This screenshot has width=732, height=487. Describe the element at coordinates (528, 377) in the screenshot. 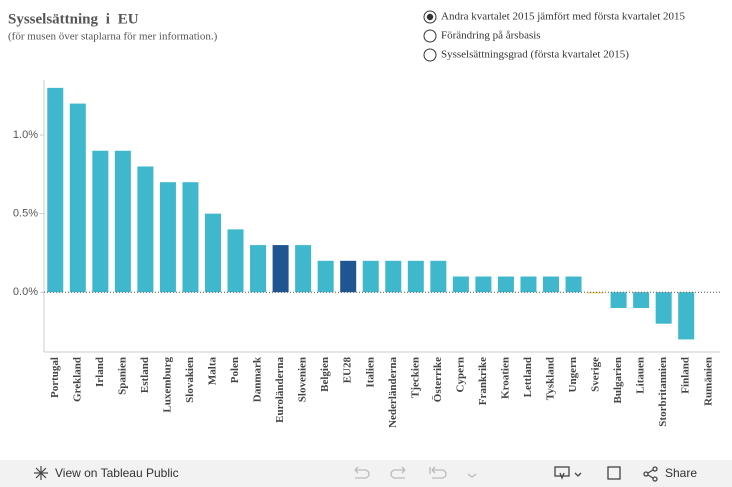

I see `x-tick-label: Lettland` at that location.